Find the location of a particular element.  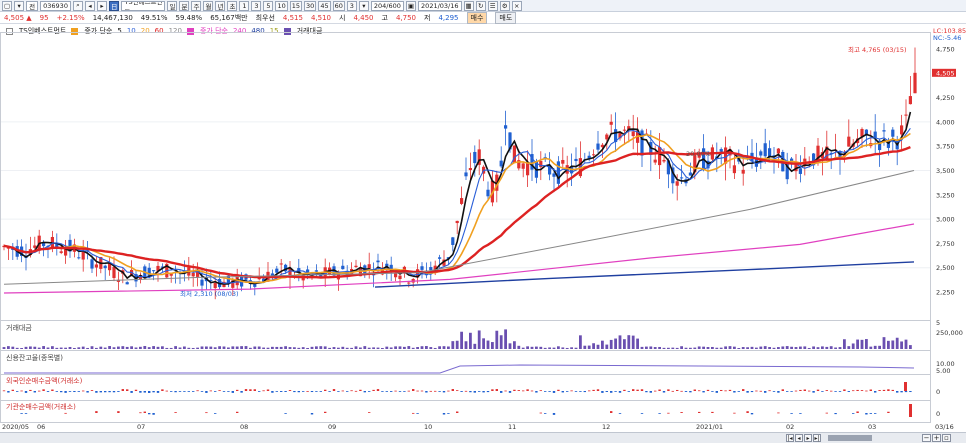

foreign-panel-frame is located at coordinates (465, 387).